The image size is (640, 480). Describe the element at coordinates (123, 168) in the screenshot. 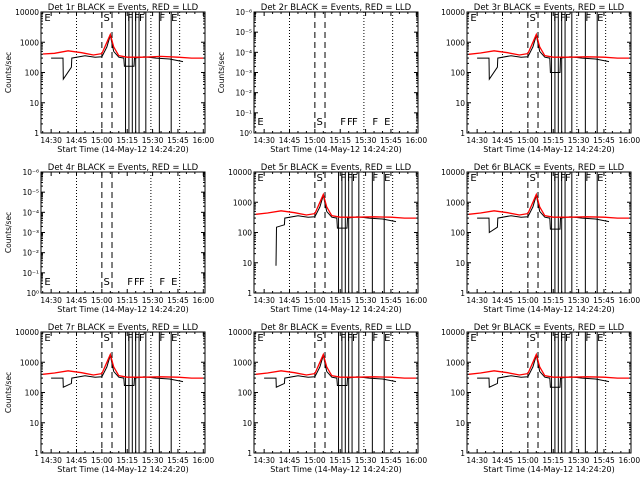

I see `panel-title: Det 4r BLACK = Events, RED = LLD` at that location.